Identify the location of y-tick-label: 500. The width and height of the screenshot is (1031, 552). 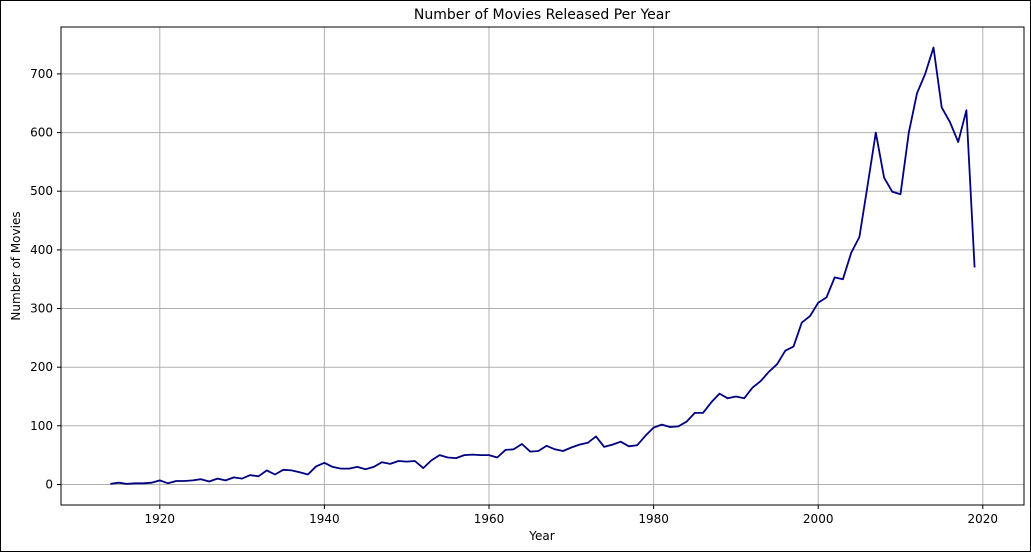
(41, 191).